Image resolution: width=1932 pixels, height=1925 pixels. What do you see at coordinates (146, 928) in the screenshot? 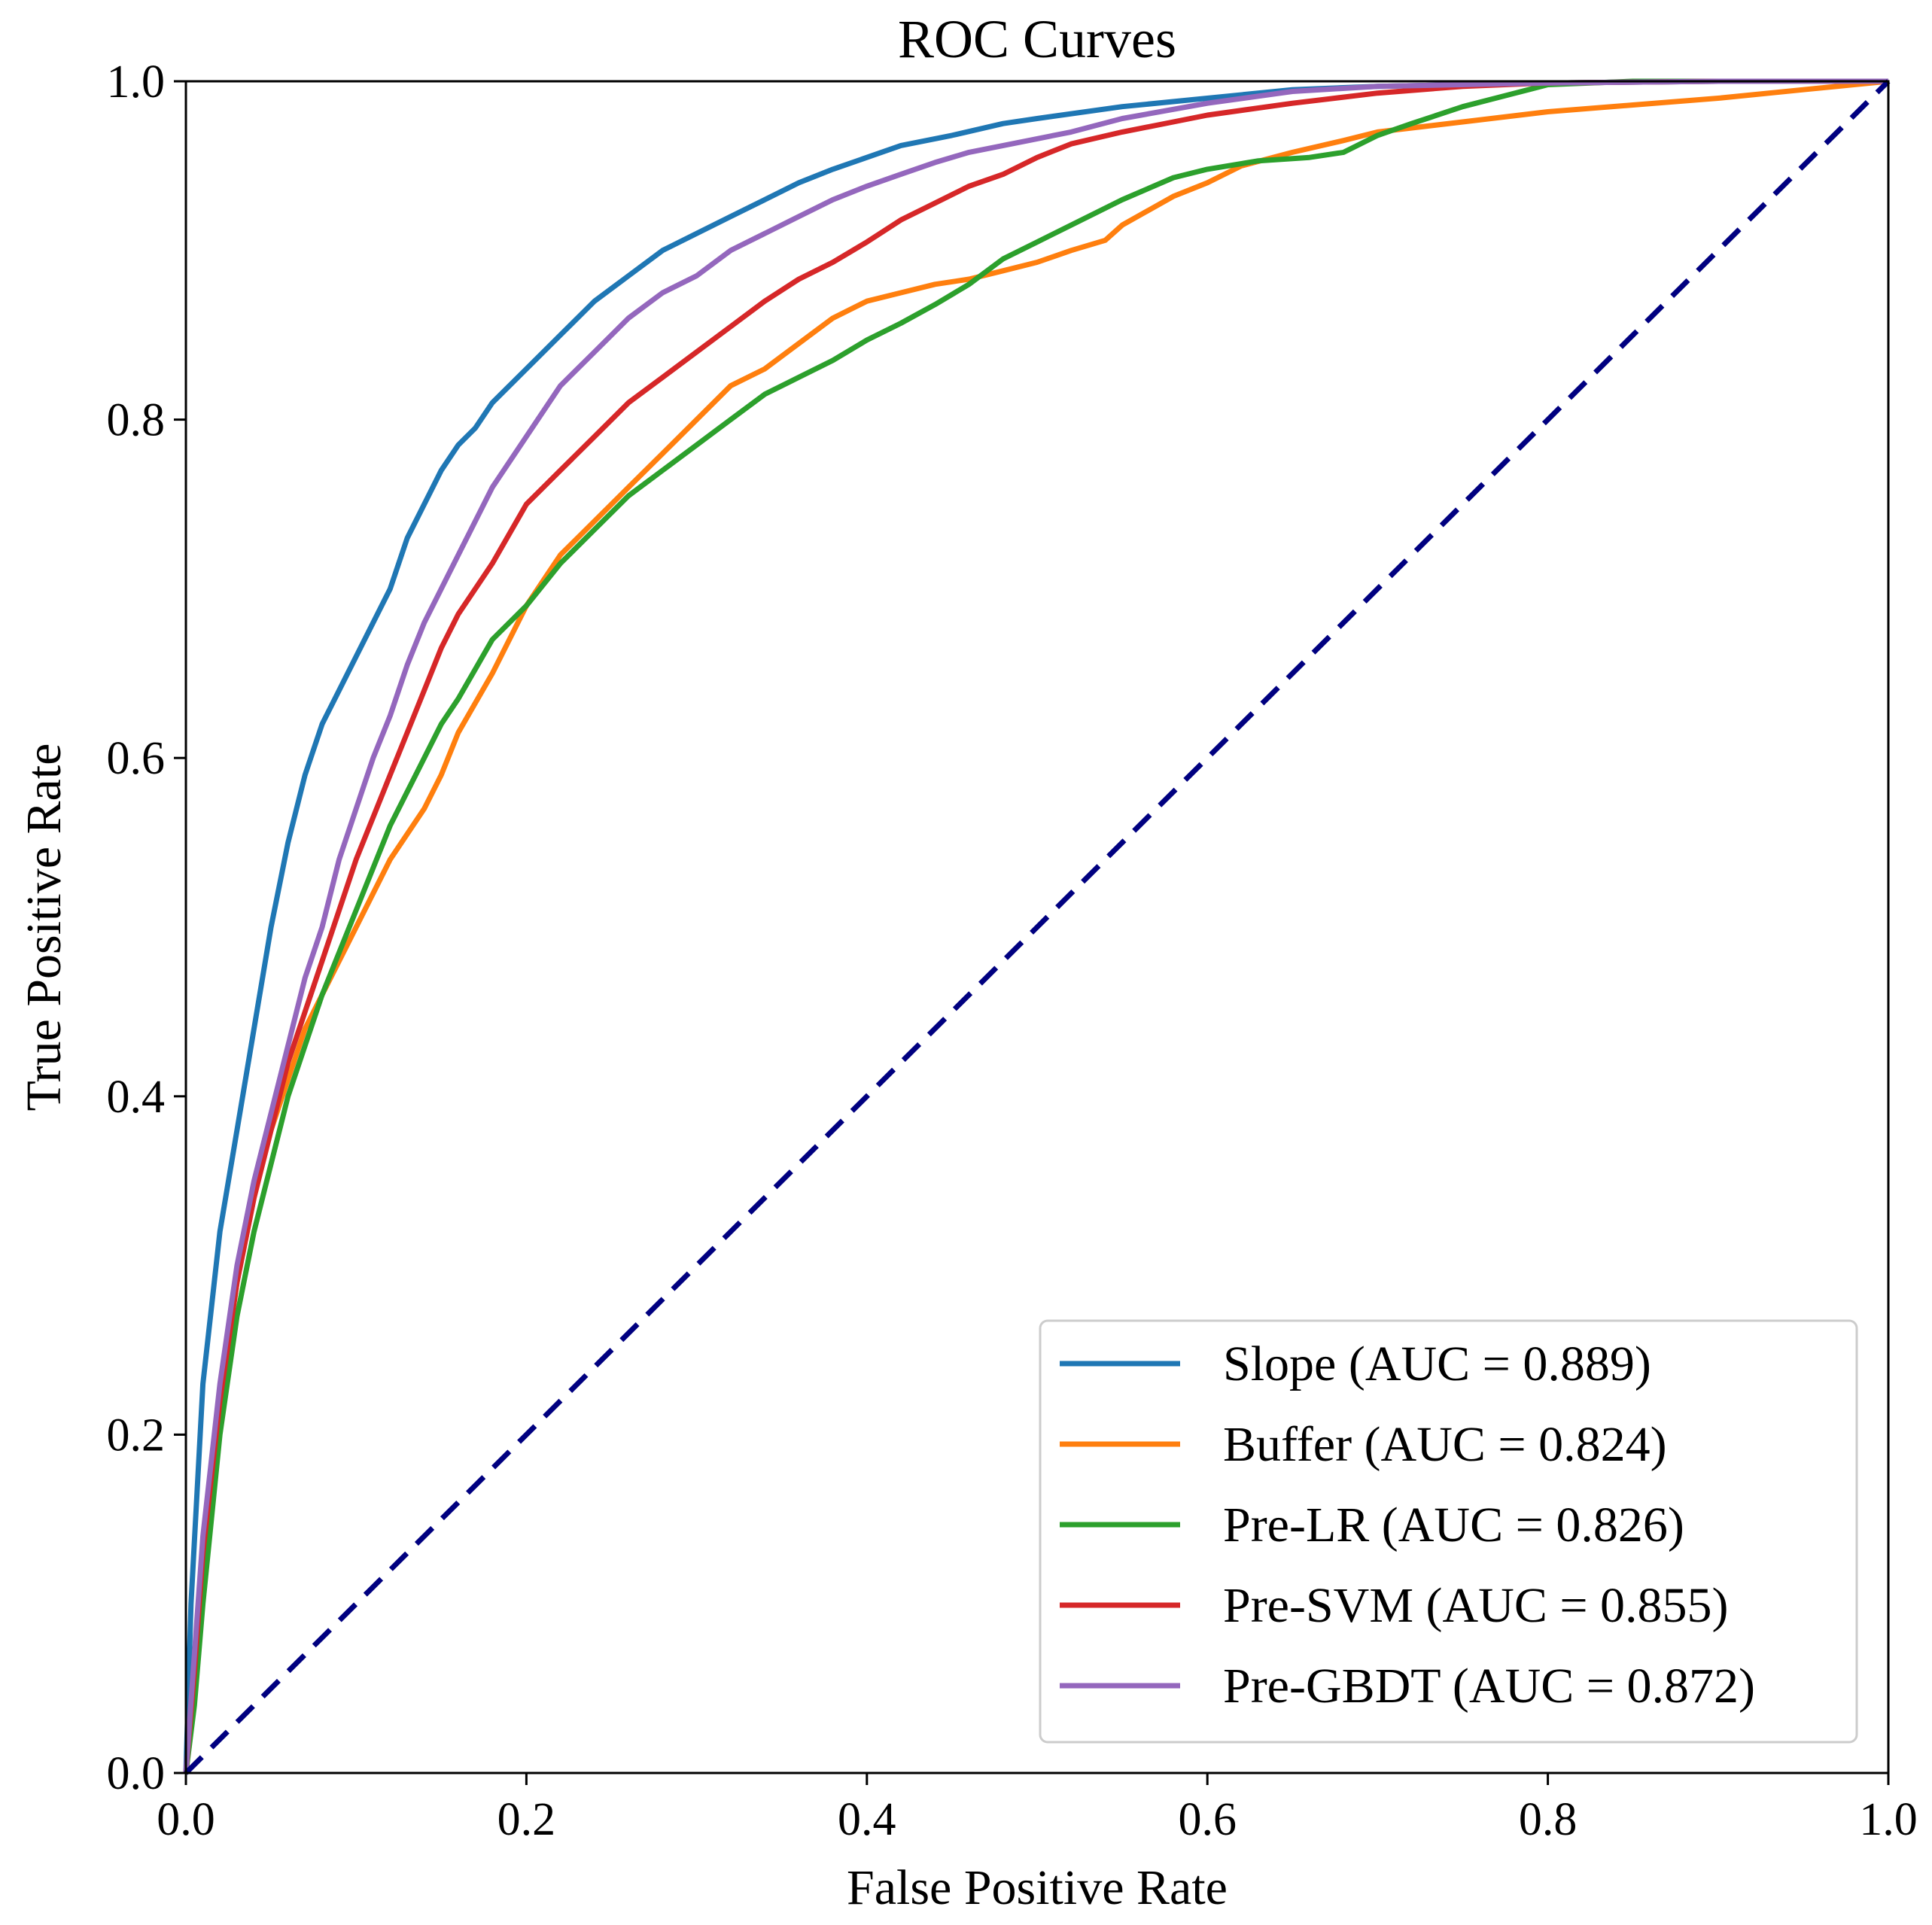
I see `y-axis-ticks: 0.0 0.2 0.4 0.6 0.8 1.0` at bounding box center [146, 928].